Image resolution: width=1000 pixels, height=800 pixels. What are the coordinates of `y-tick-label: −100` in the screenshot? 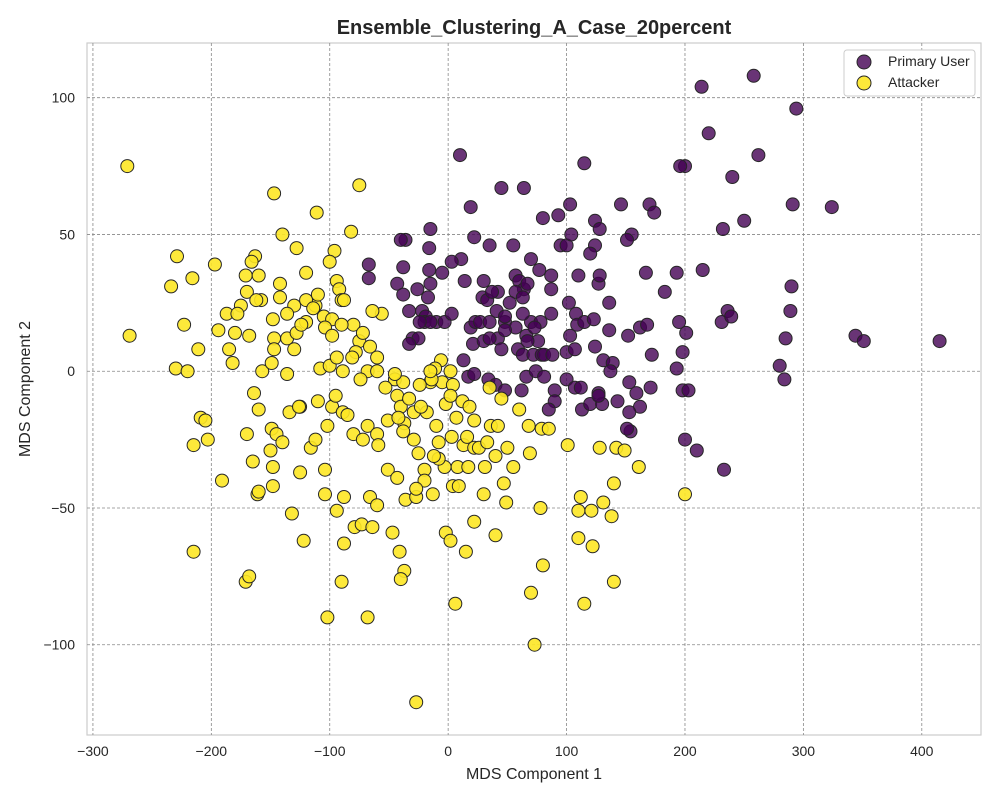 It's located at (59, 645).